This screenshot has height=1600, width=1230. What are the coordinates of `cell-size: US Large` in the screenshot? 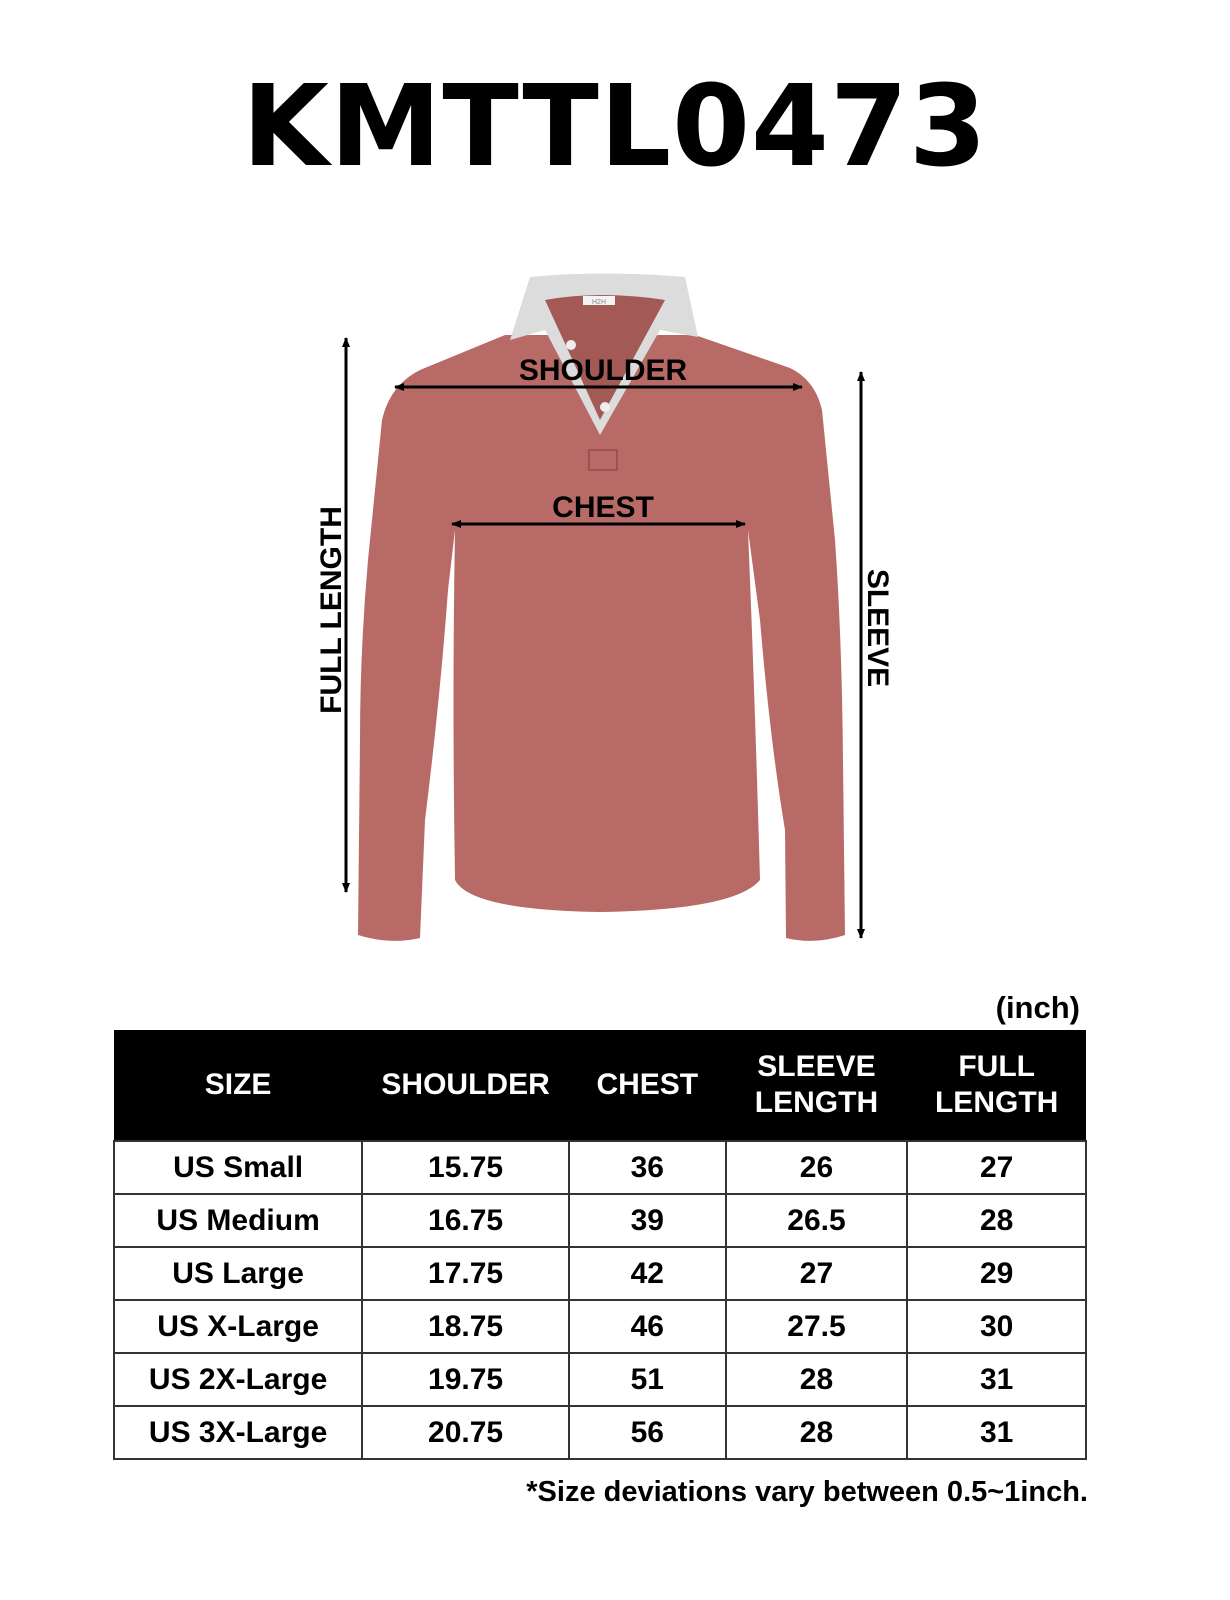 It's located at (238, 1273).